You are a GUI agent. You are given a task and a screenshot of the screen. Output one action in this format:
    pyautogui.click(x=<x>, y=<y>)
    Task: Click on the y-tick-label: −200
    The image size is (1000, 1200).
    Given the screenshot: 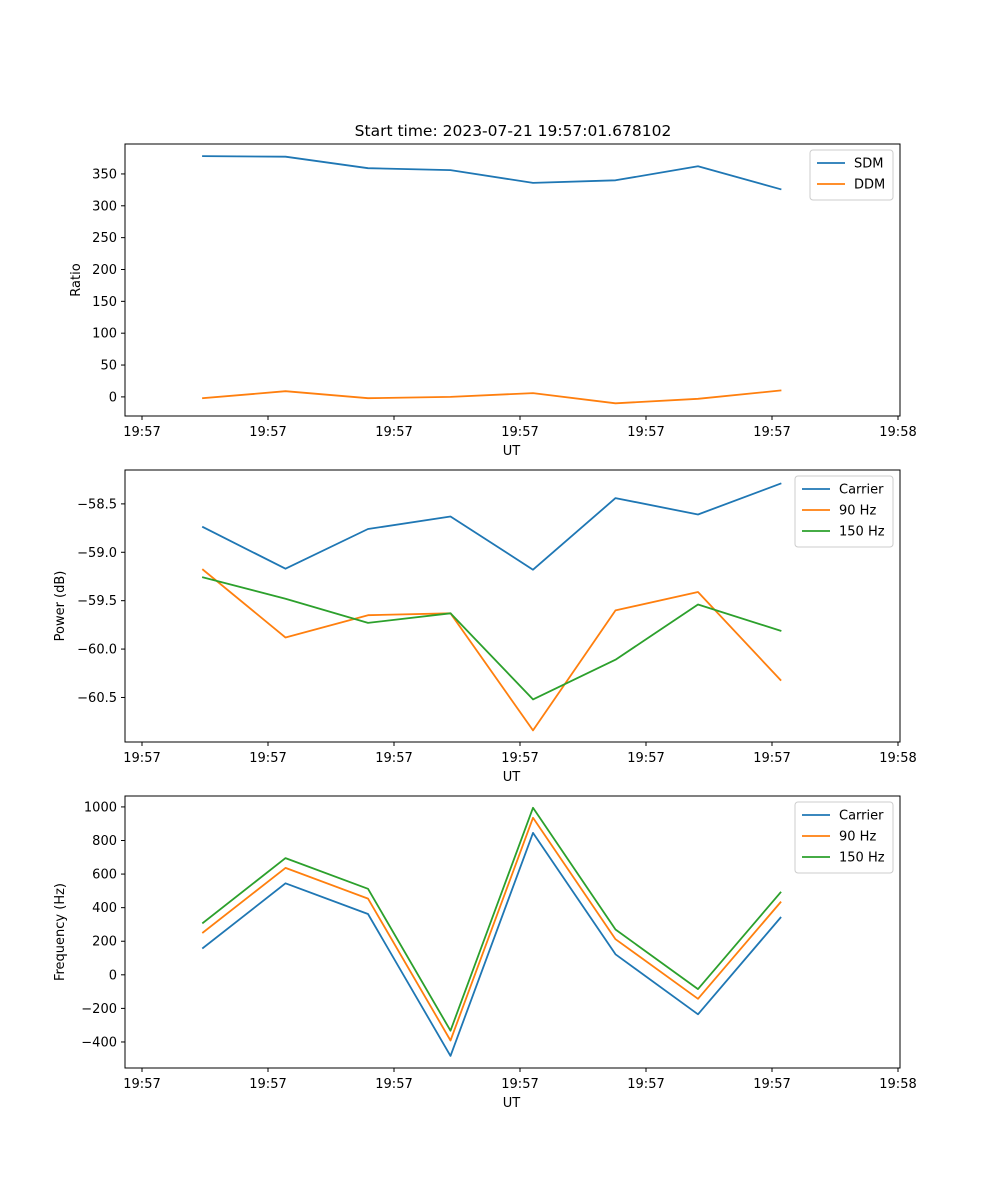 What is the action you would take?
    pyautogui.click(x=99, y=1009)
    